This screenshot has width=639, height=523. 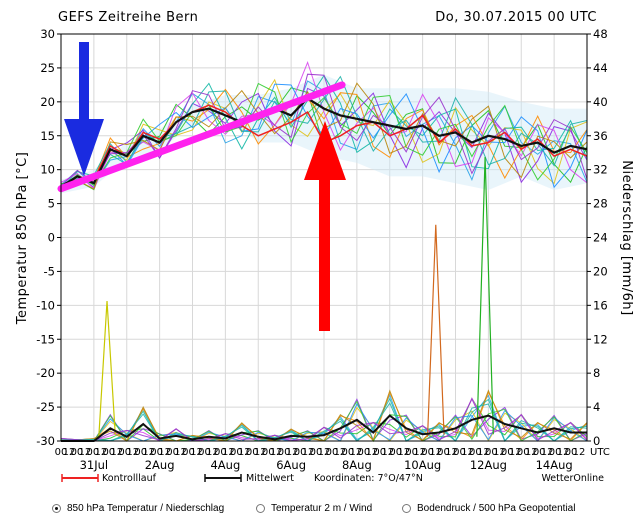 I want to click on up-arrow-shaft, so click(x=324, y=253).